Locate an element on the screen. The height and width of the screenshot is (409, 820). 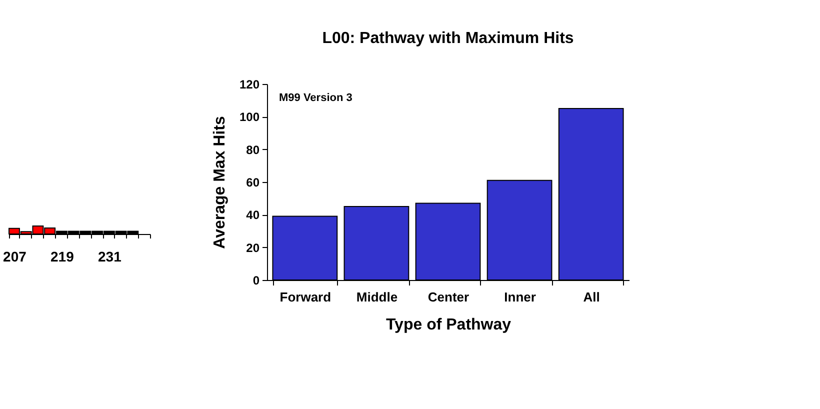
x-tick-label: 231 is located at coordinates (110, 256).